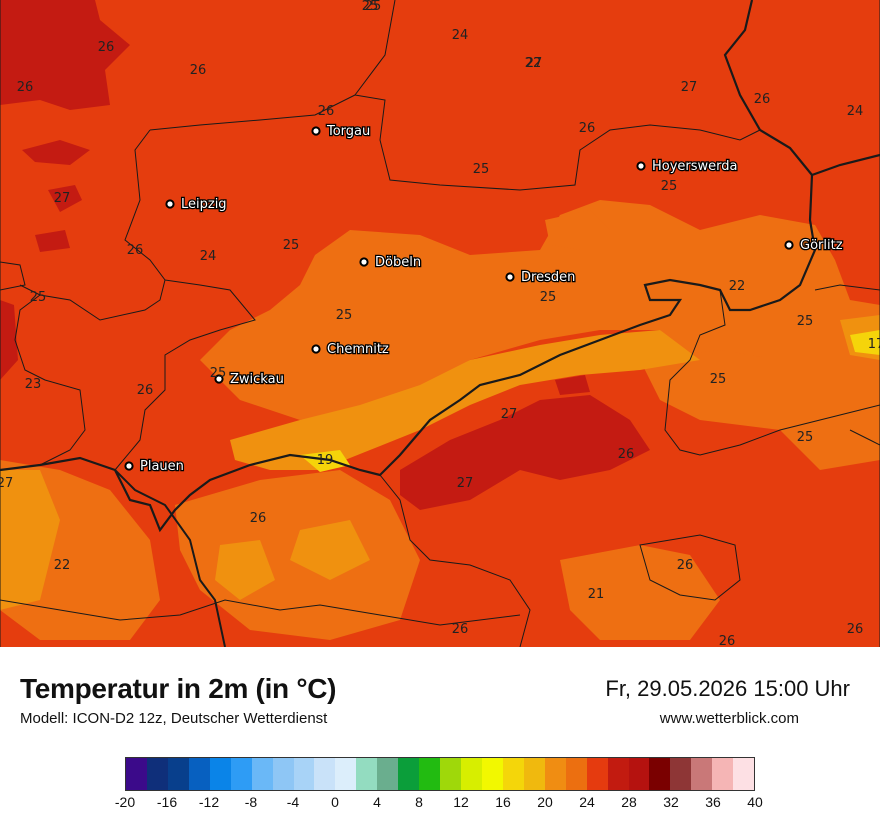 The width and height of the screenshot is (880, 830). Describe the element at coordinates (419, 802) in the screenshot. I see `legend-tick-label: 8` at that location.